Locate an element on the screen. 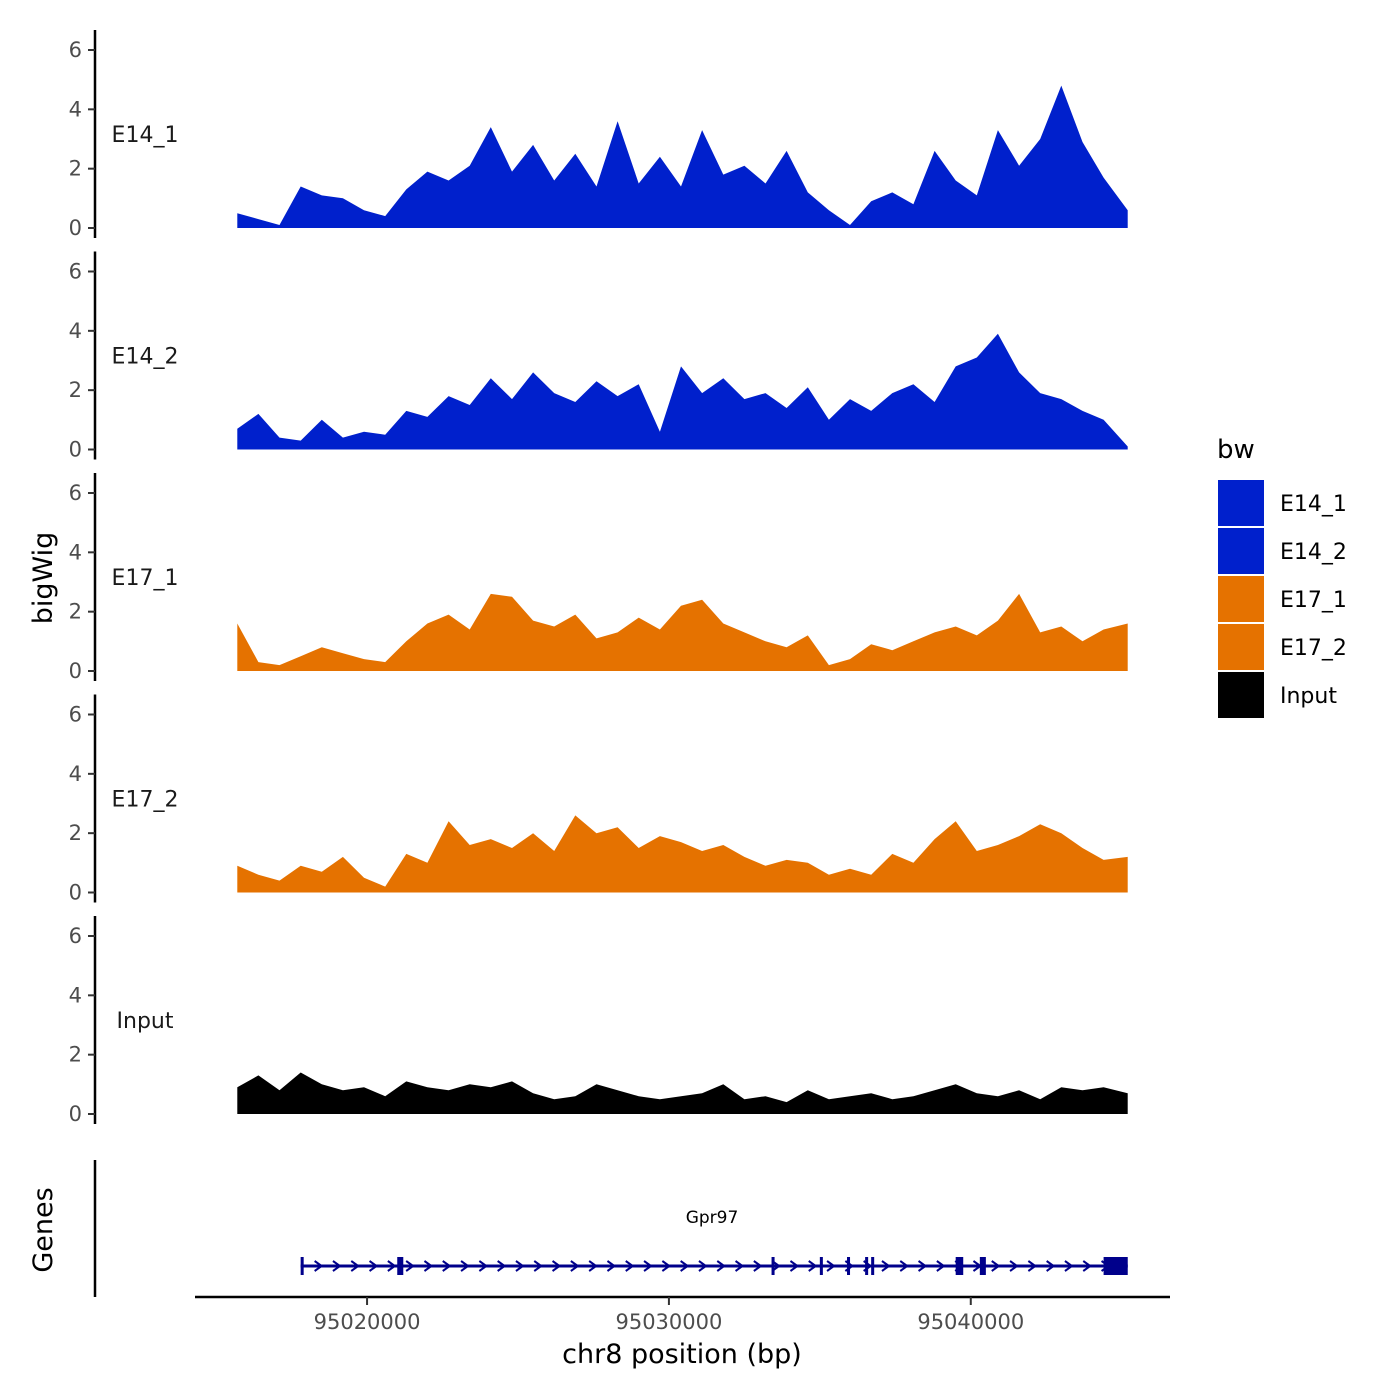 The image size is (1400, 1400). track-label: E14_2 is located at coordinates (145, 357).